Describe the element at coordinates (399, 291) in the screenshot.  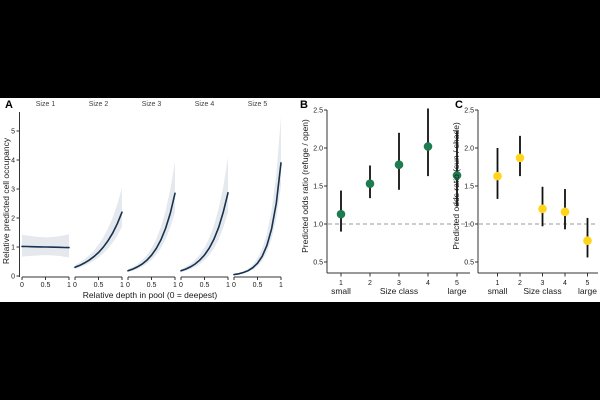
I see `panel-b-x-axis-title: Size class` at that location.